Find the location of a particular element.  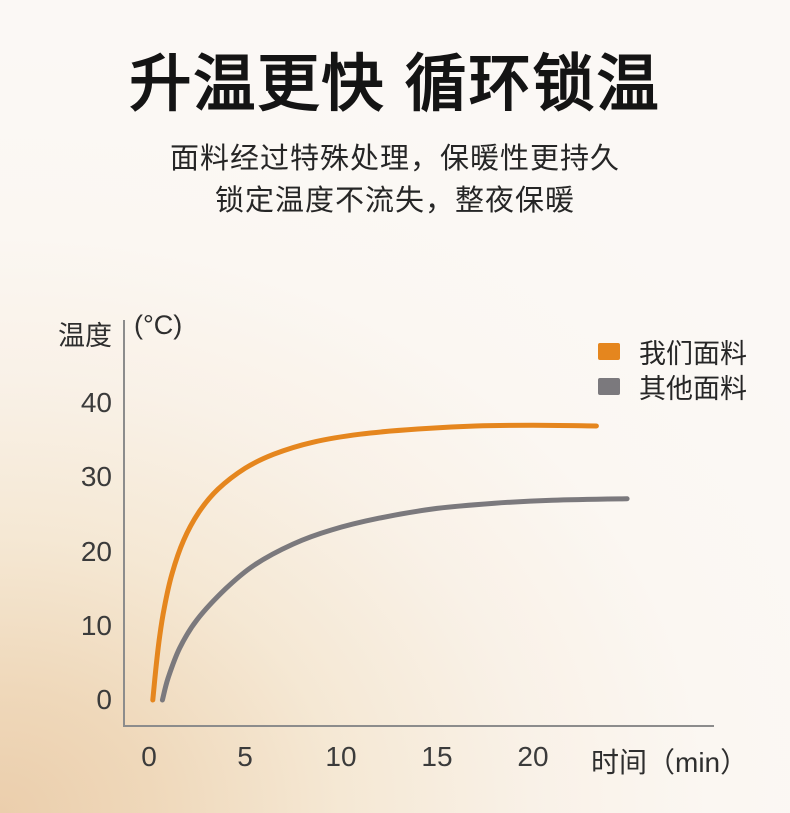

page-title: 升温更快 循环锁温 is located at coordinates (395, 84).